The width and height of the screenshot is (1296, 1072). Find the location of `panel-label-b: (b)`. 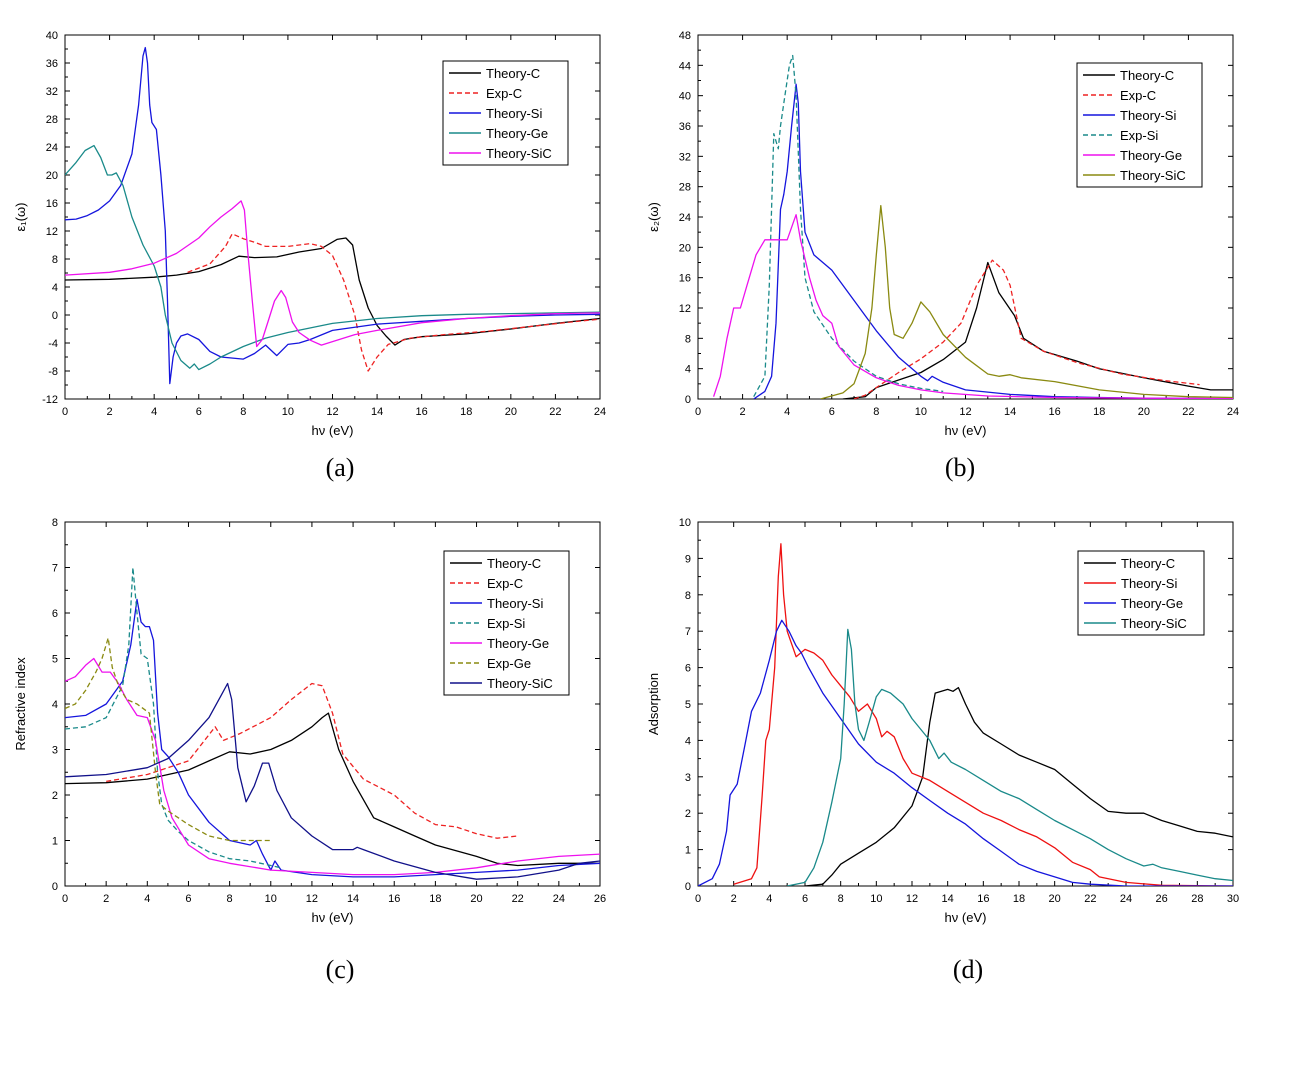

panel-label-b: (b) is located at coordinates (960, 467).